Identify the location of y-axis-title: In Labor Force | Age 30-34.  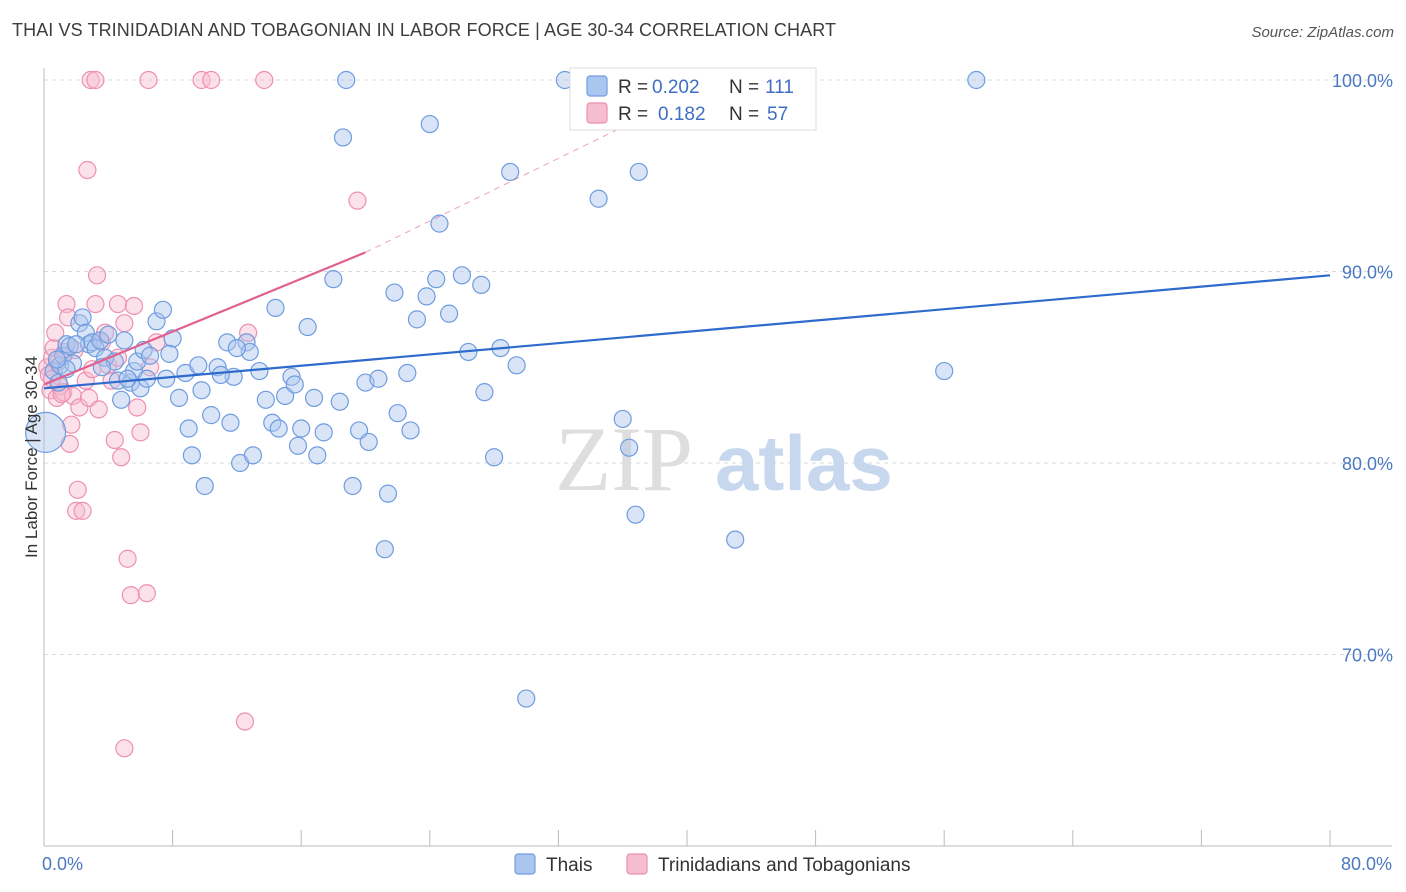
(31, 457).